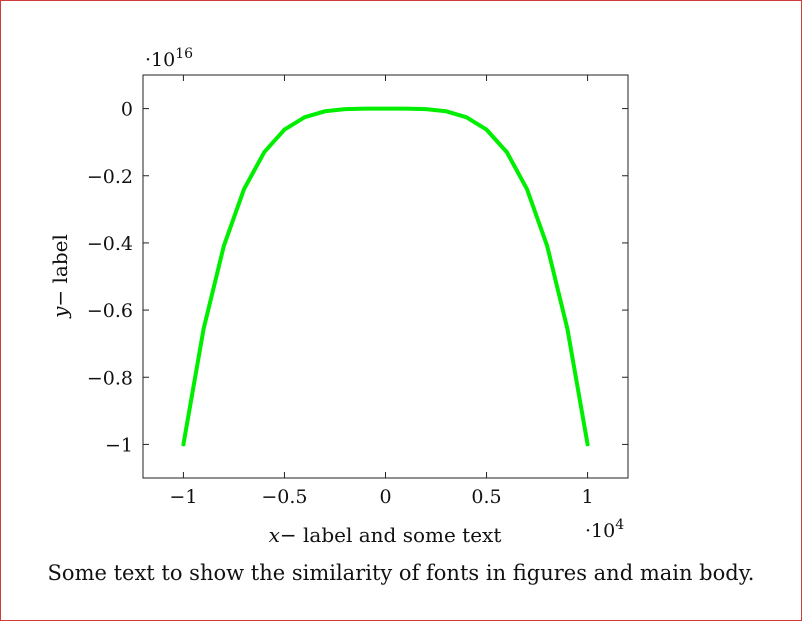 The image size is (802, 621). Describe the element at coordinates (127, 110) in the screenshot. I see `y-tick-label: 0` at that location.